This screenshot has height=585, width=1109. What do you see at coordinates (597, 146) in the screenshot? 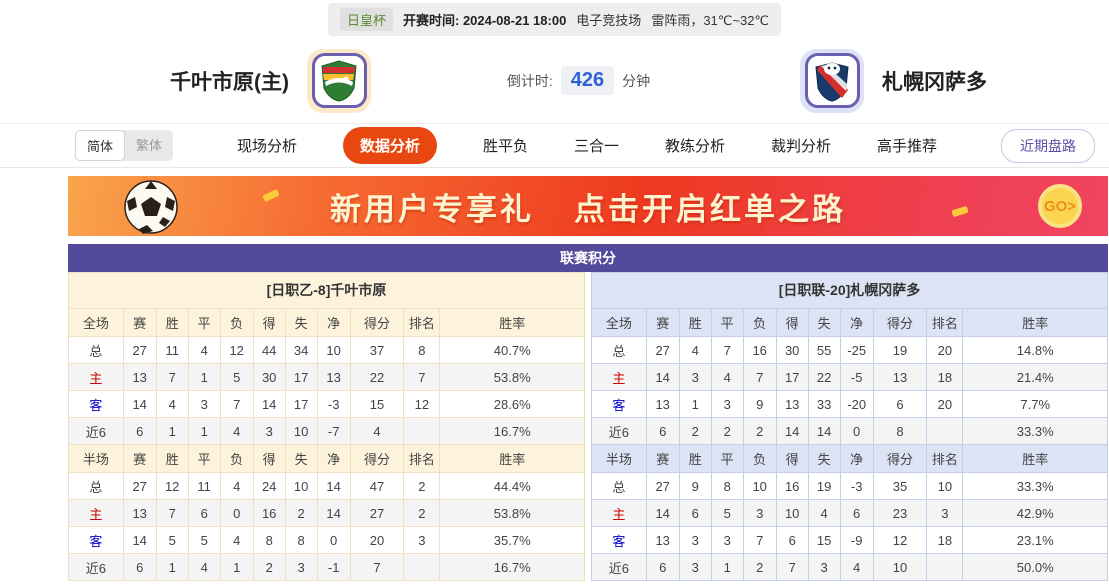
I see `tab-three-in-one: 三合一` at bounding box center [597, 146].